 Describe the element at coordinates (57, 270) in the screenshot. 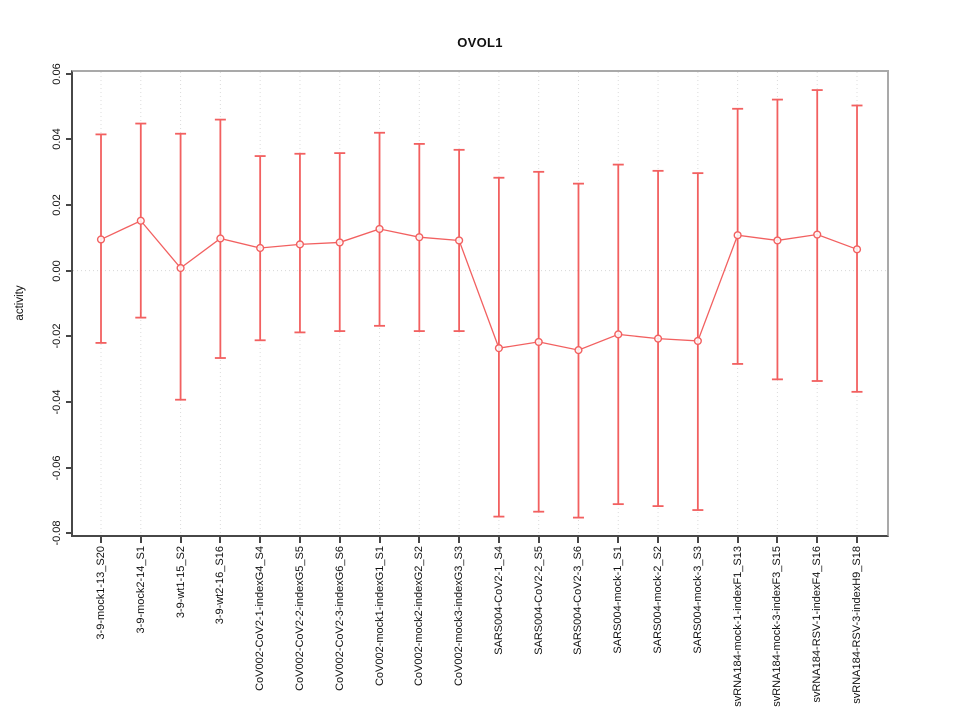

I see `y-tick-label: 0.00` at that location.